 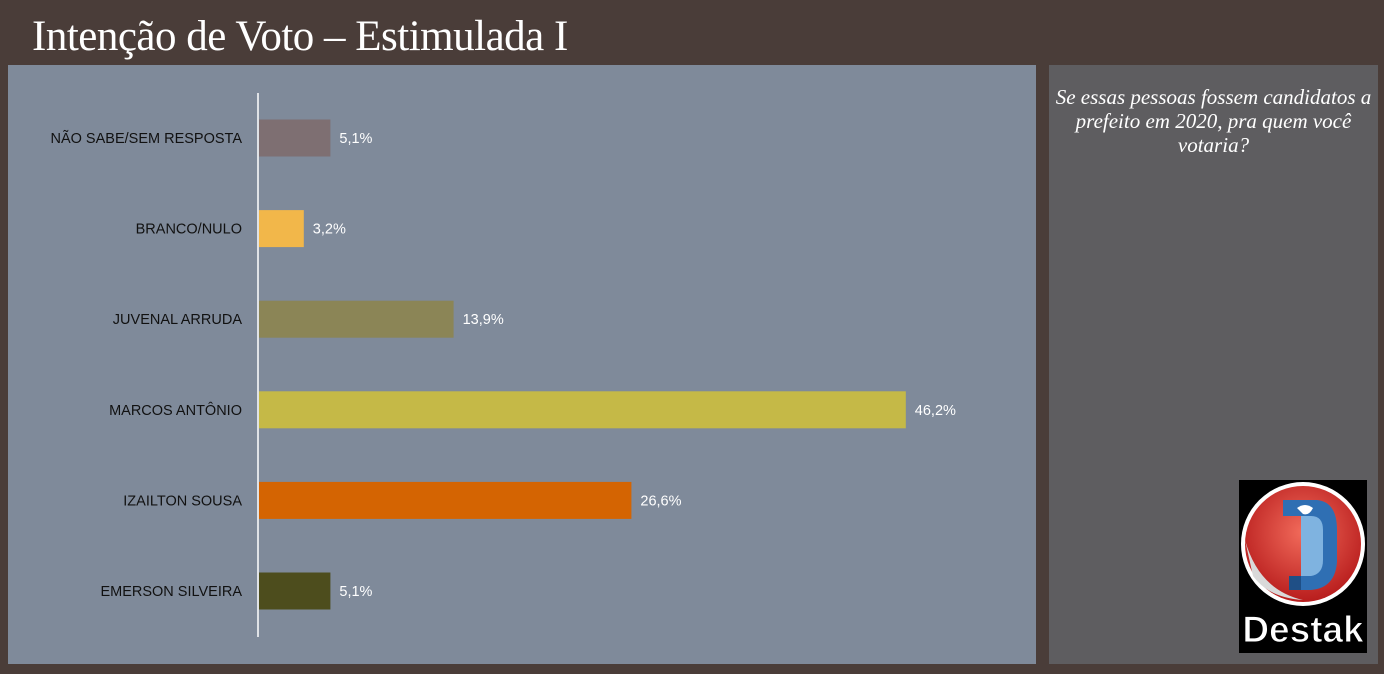 I want to click on data-label: 46,2%, so click(x=935, y=411).